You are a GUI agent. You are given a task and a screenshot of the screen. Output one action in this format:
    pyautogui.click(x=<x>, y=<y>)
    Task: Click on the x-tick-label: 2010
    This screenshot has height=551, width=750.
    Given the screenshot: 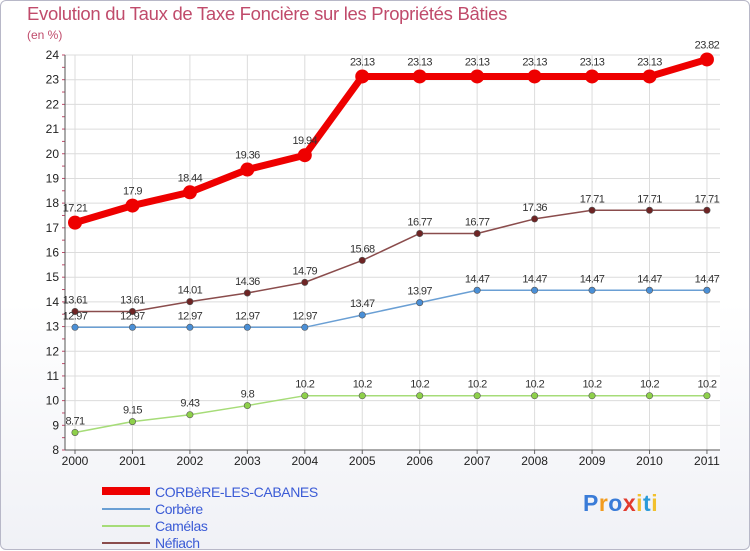 What is the action you would take?
    pyautogui.click(x=649, y=461)
    